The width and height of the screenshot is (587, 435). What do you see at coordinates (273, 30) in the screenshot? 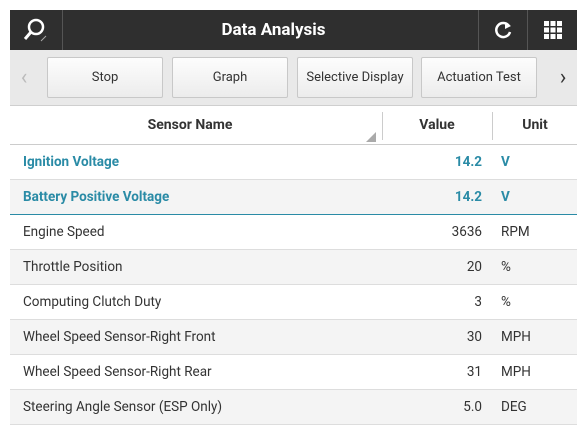
I see `title: Data Analysis` at bounding box center [273, 30].